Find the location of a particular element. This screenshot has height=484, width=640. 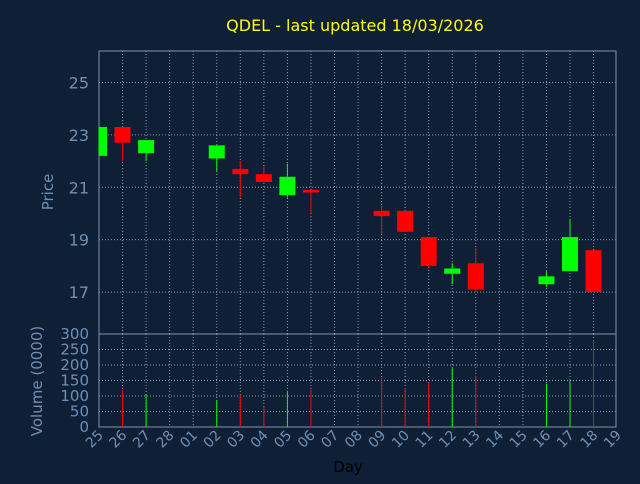

day-axis-label: Day is located at coordinates (348, 467).